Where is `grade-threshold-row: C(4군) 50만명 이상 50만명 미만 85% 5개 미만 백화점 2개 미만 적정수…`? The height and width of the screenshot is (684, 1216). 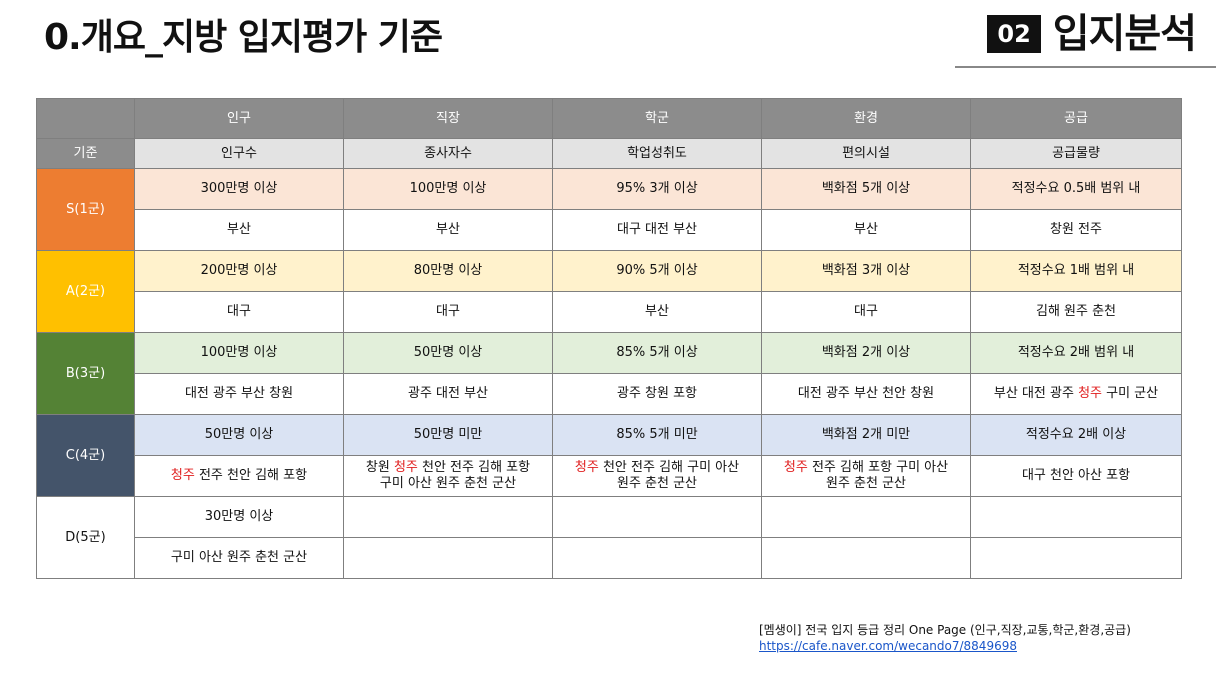
grade-threshold-row: C(4군) 50만명 이상 50만명 미만 85% 5개 미만 백화점 2개 미만 적정수… is located at coordinates (609, 455).